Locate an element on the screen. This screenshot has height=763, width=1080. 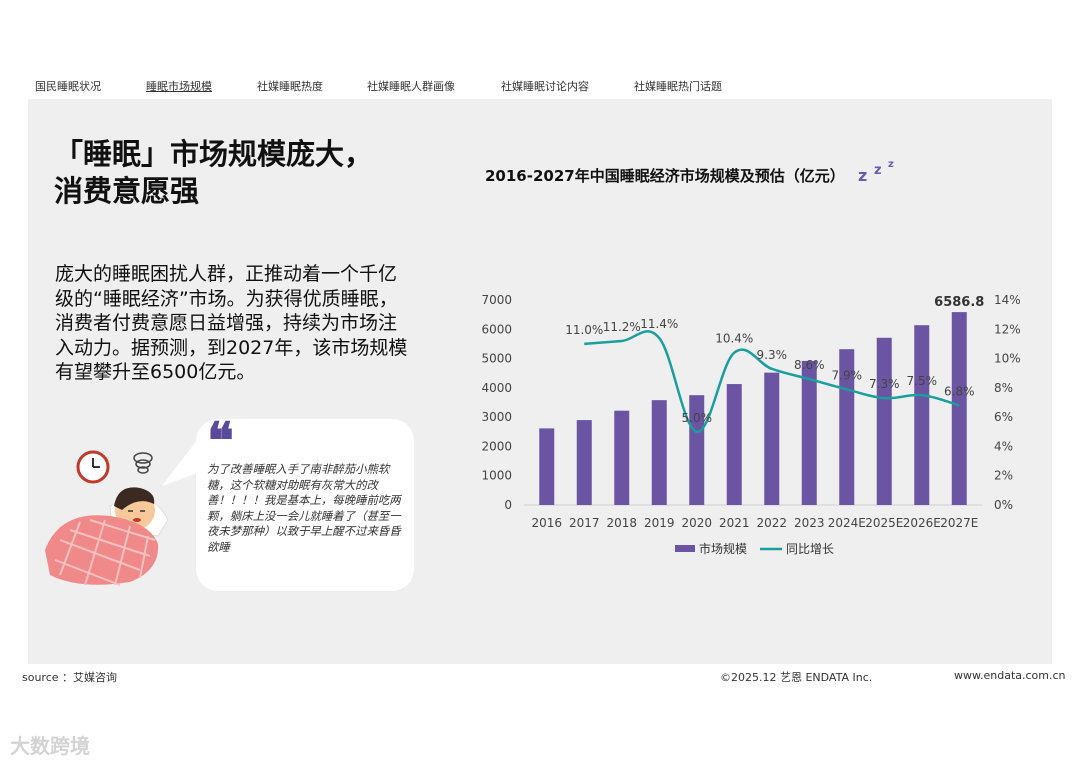
right-axis-tick-label: 14% is located at coordinates (1007, 300).